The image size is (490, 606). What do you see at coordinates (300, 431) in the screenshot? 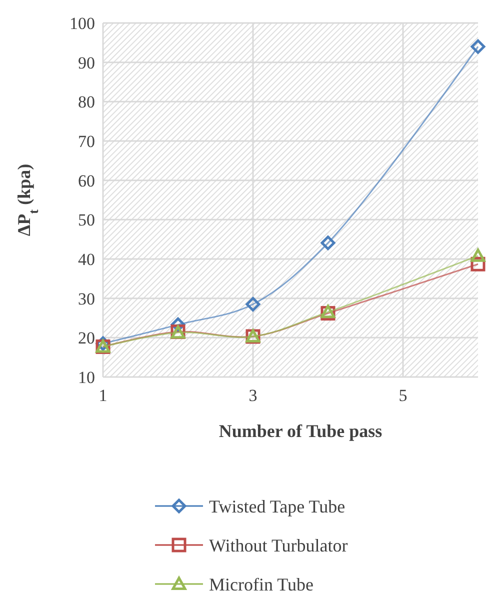
I see `x-axis-title: Number of Tube pass` at bounding box center [300, 431].